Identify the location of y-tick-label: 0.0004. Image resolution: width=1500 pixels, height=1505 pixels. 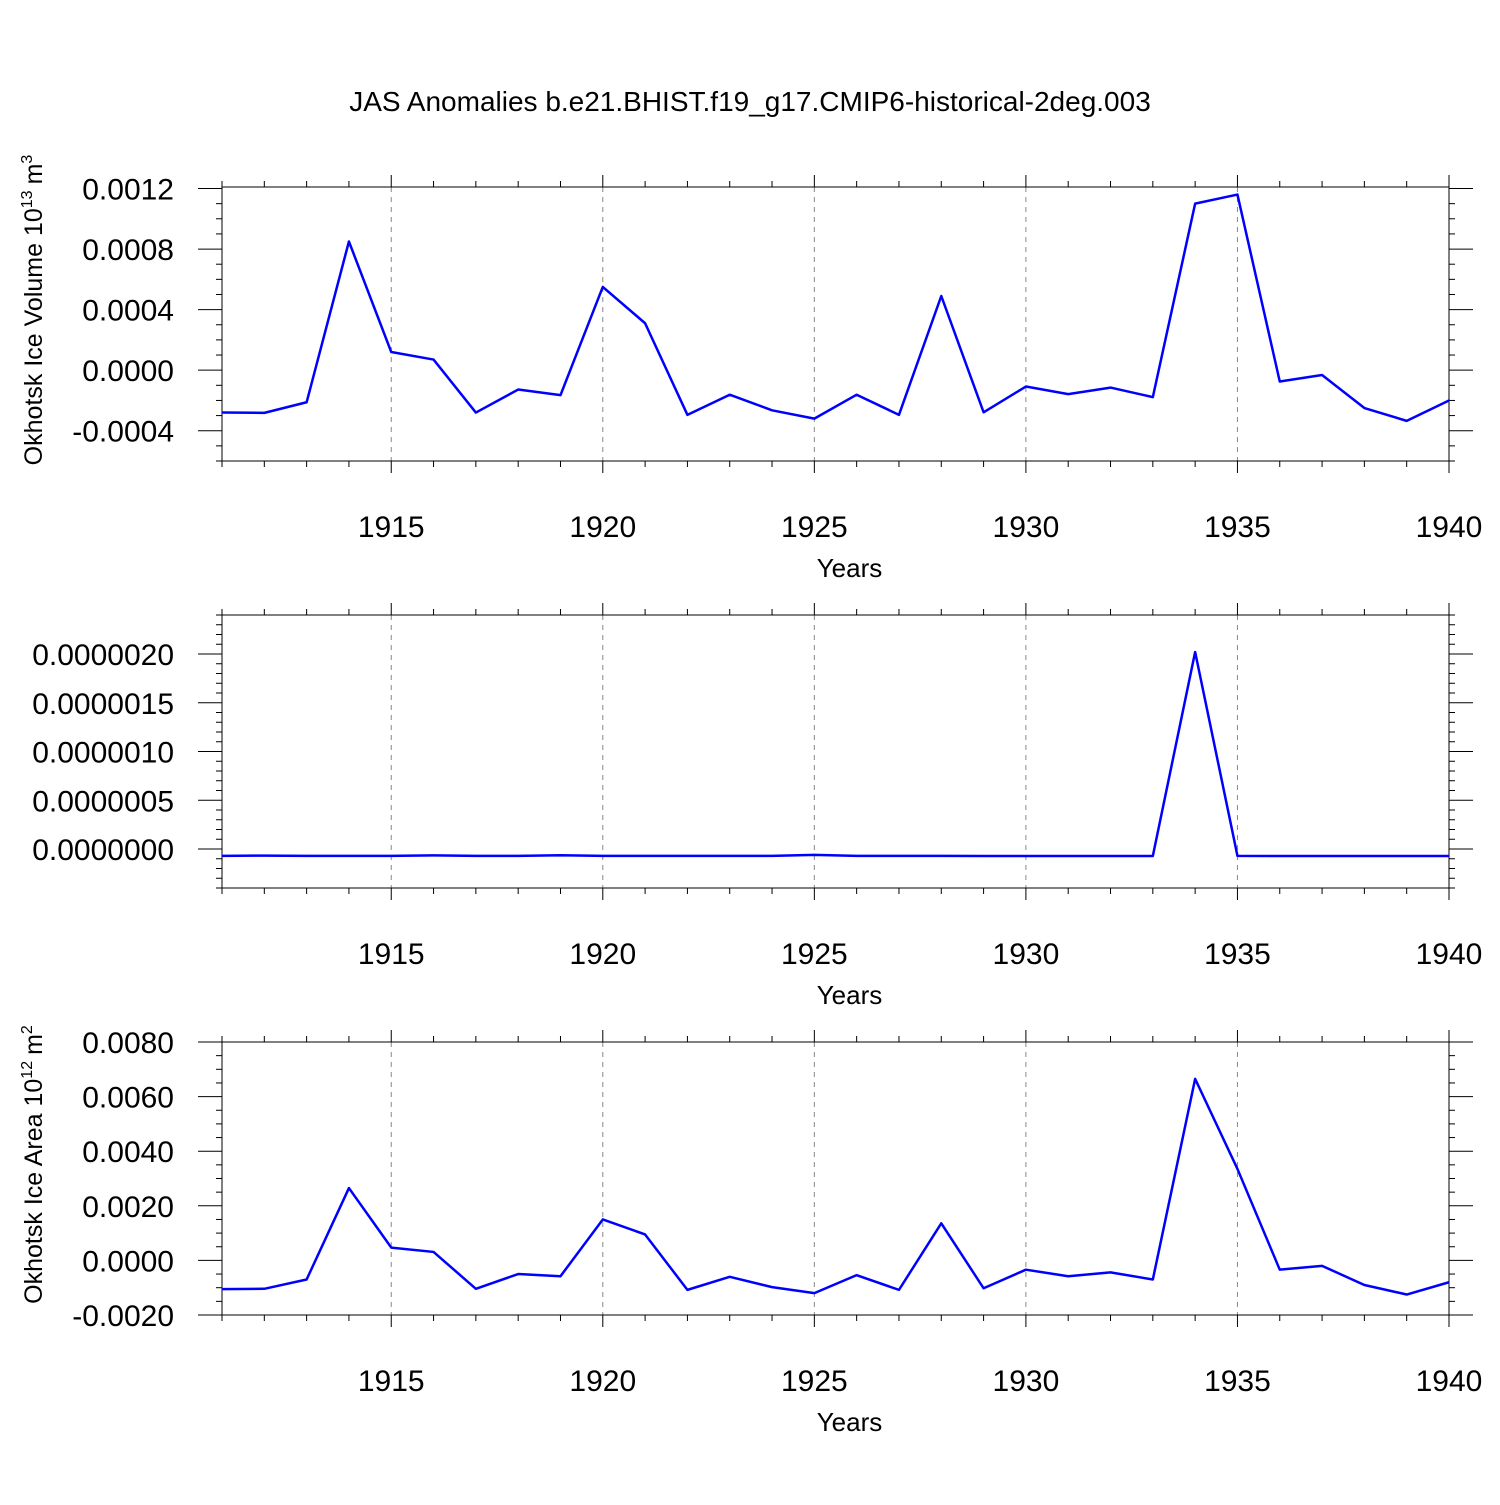
(128, 311).